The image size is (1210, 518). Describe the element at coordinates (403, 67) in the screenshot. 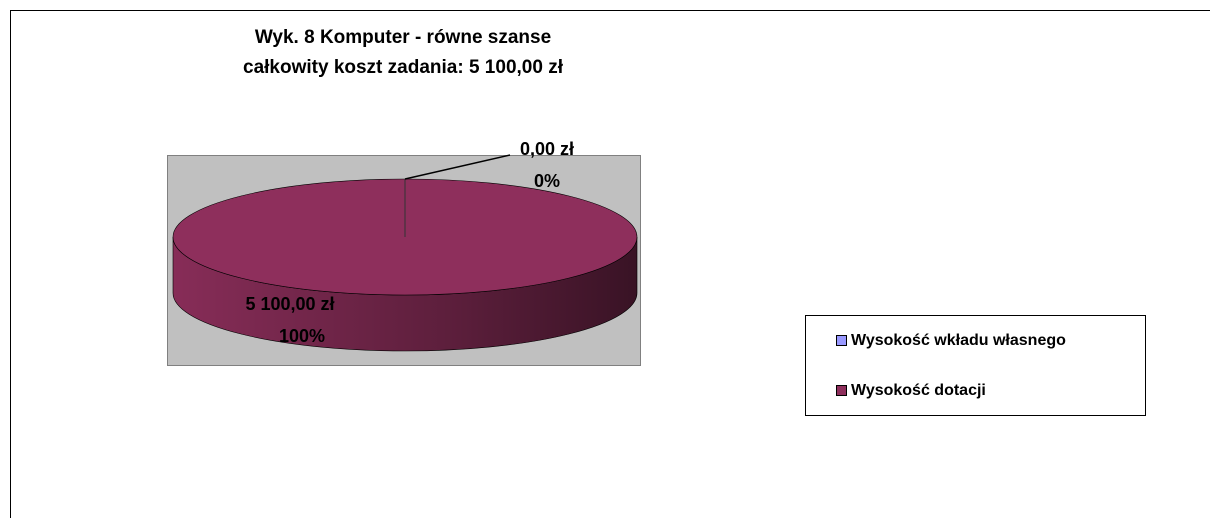

I see `chart-subtitle: całkowity koszt zadania: 5 100,00 zł` at that location.